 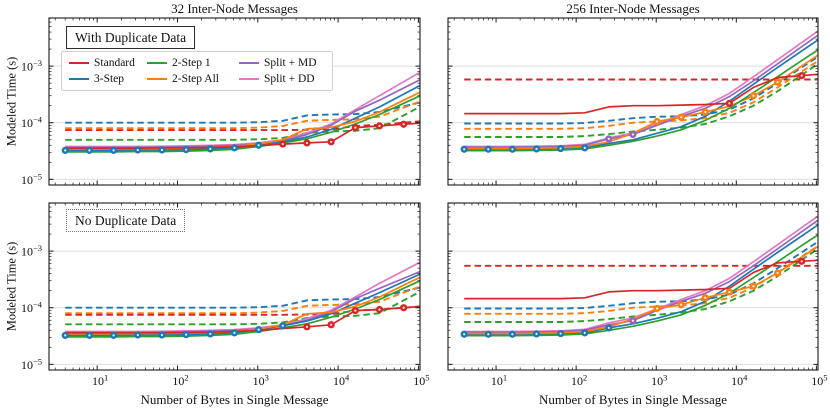 I want to click on series-split-md-solid, so click(x=641, y=276).